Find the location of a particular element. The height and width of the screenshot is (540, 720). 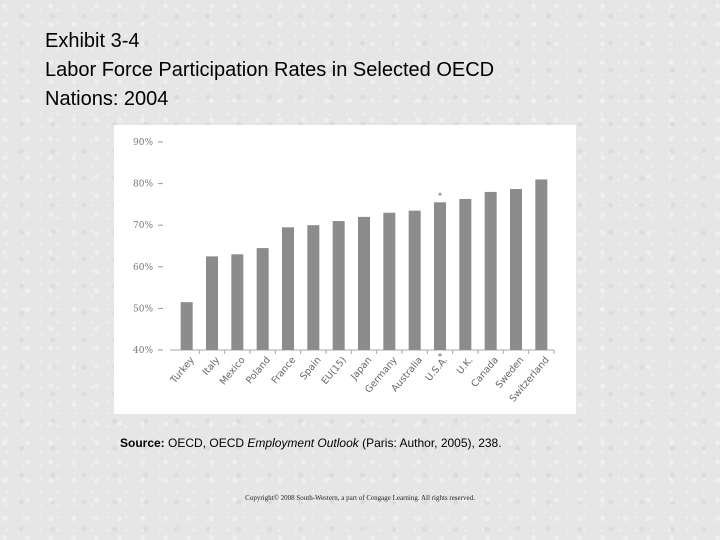

x-tick-label: EU(15) is located at coordinates (334, 371).